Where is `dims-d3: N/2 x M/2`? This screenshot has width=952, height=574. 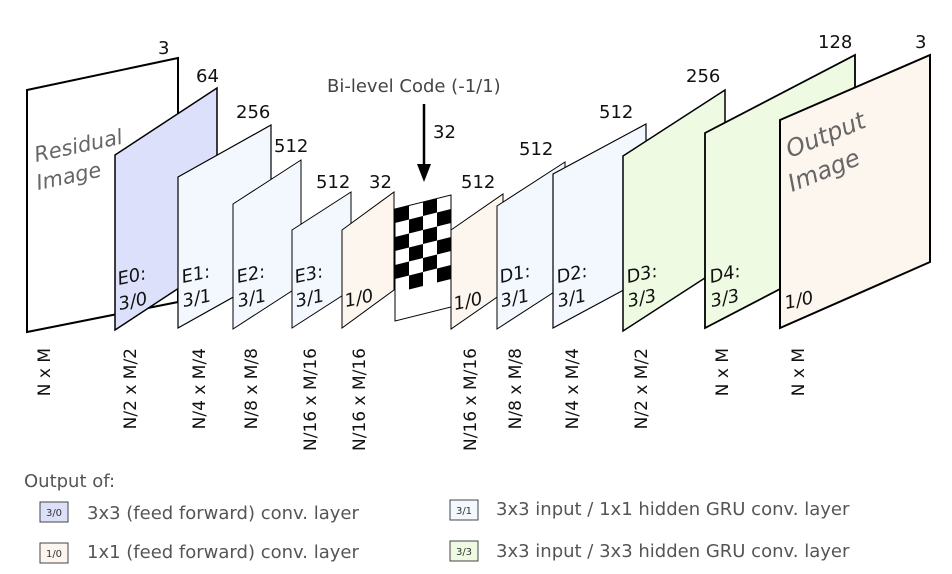
dims-d3: N/2 x M/2 is located at coordinates (642, 388).